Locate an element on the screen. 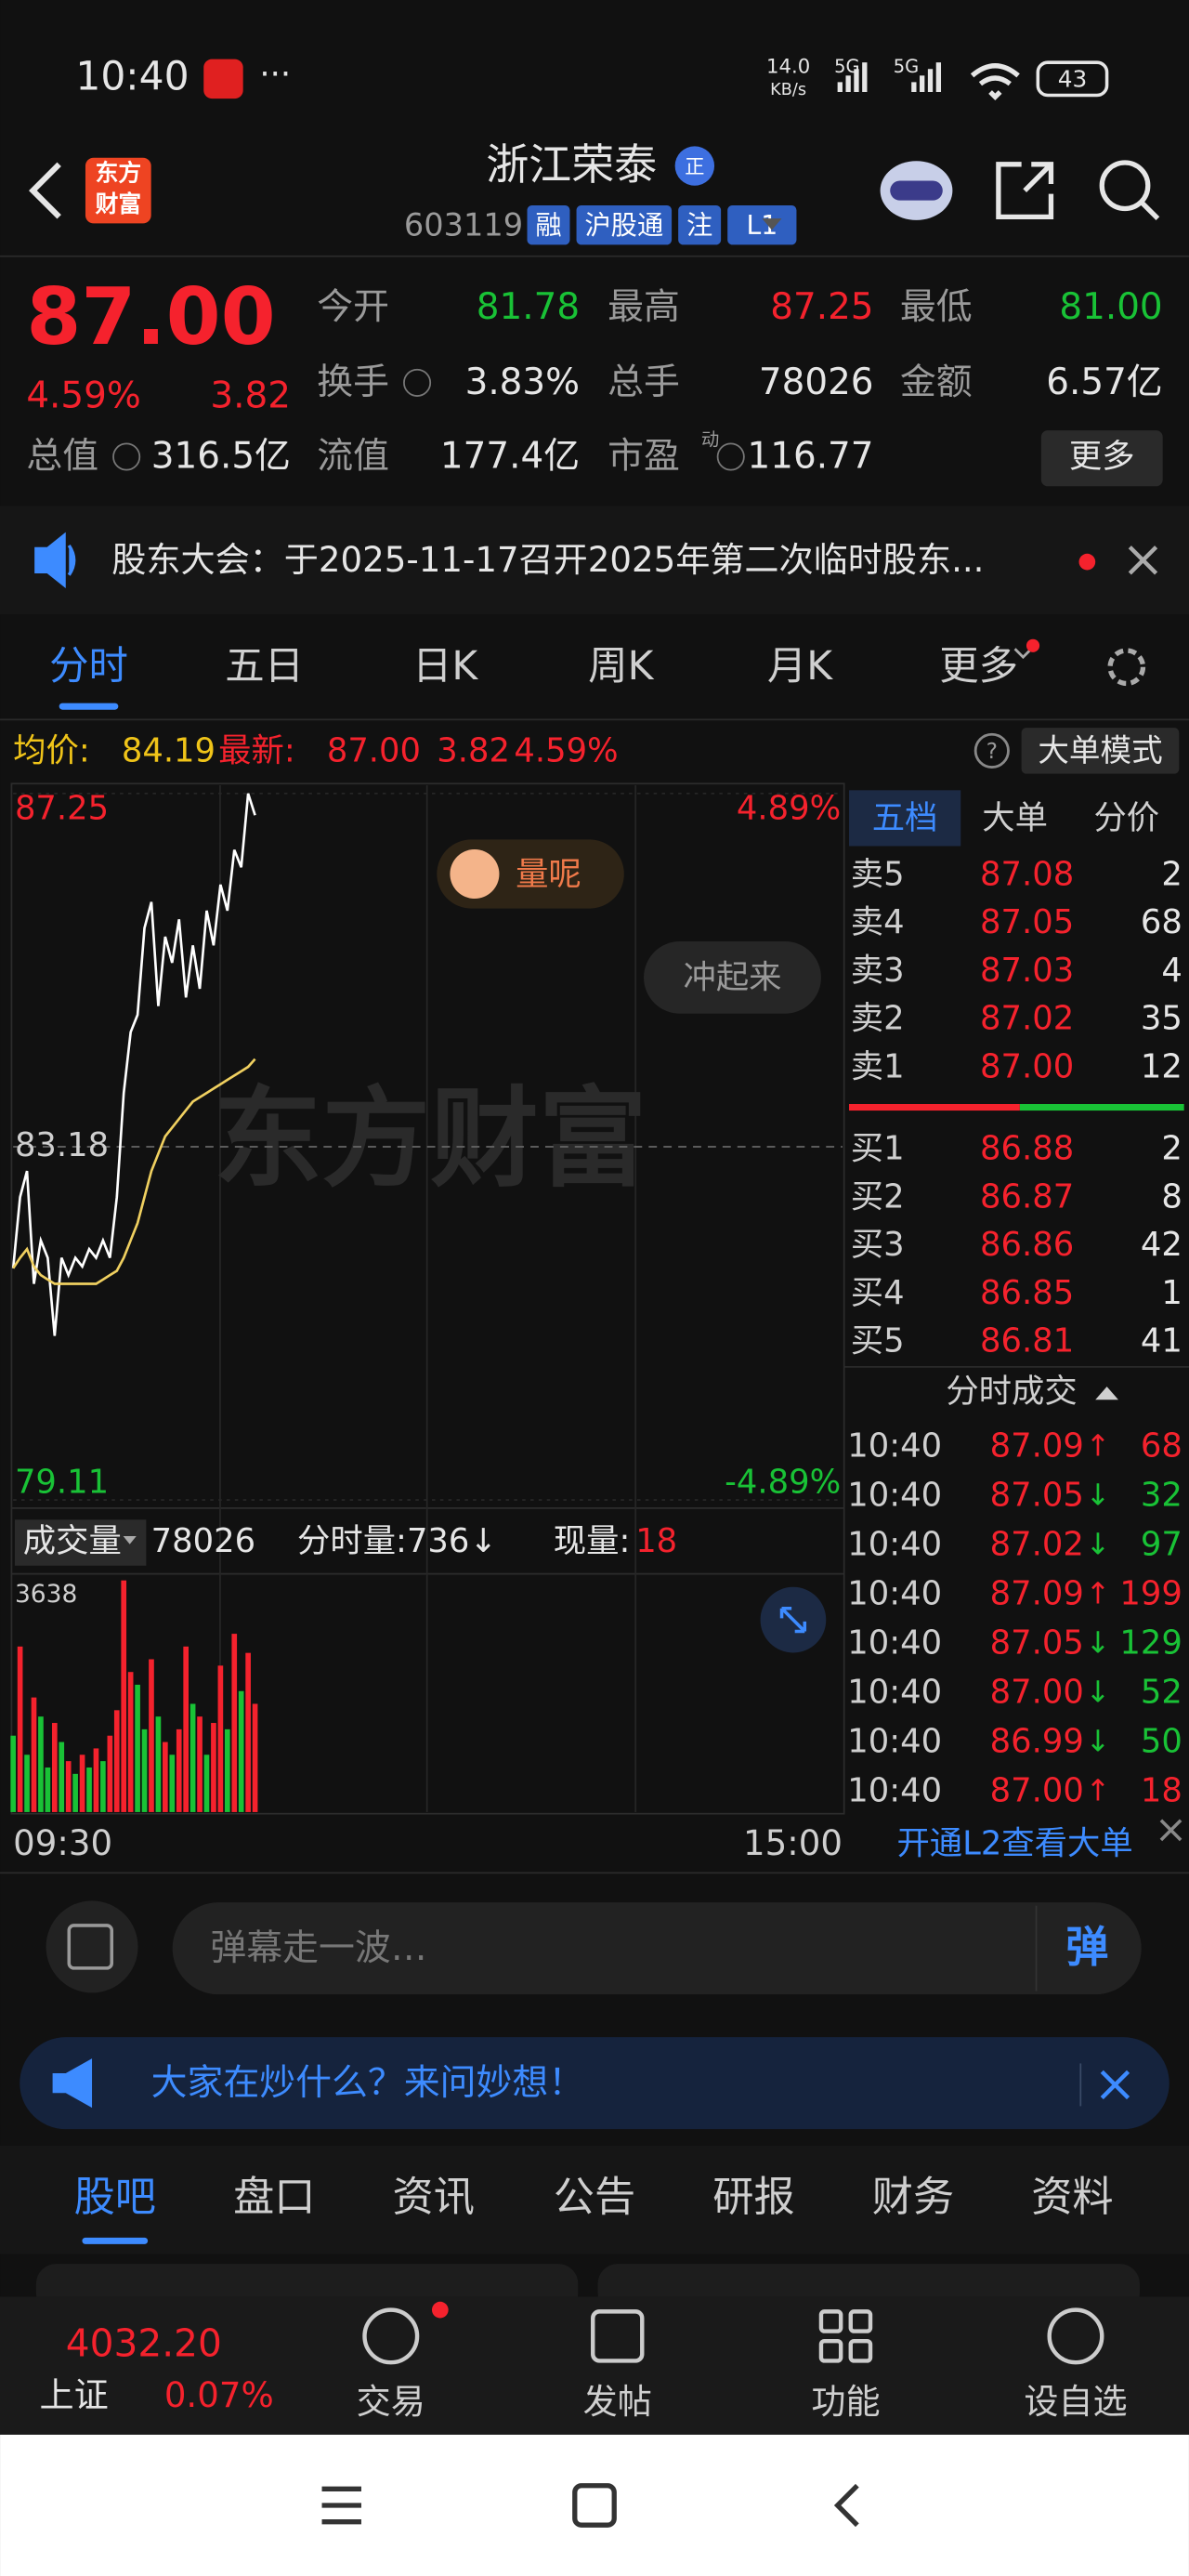 This screenshot has height=2576, width=1189. danmu-send: 弹 is located at coordinates (1086, 1947).